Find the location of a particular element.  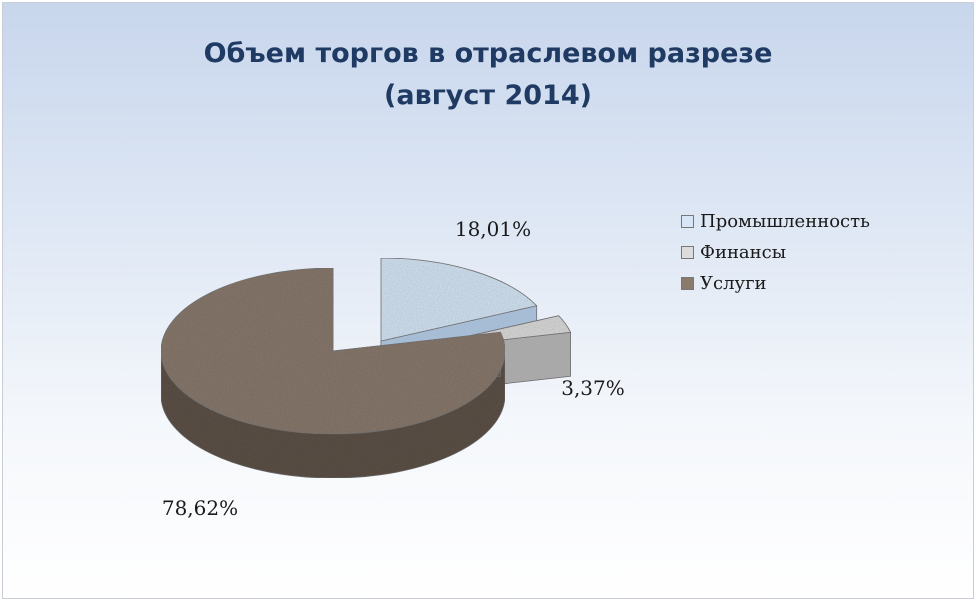

pie-slice-services is located at coordinates (333, 373).